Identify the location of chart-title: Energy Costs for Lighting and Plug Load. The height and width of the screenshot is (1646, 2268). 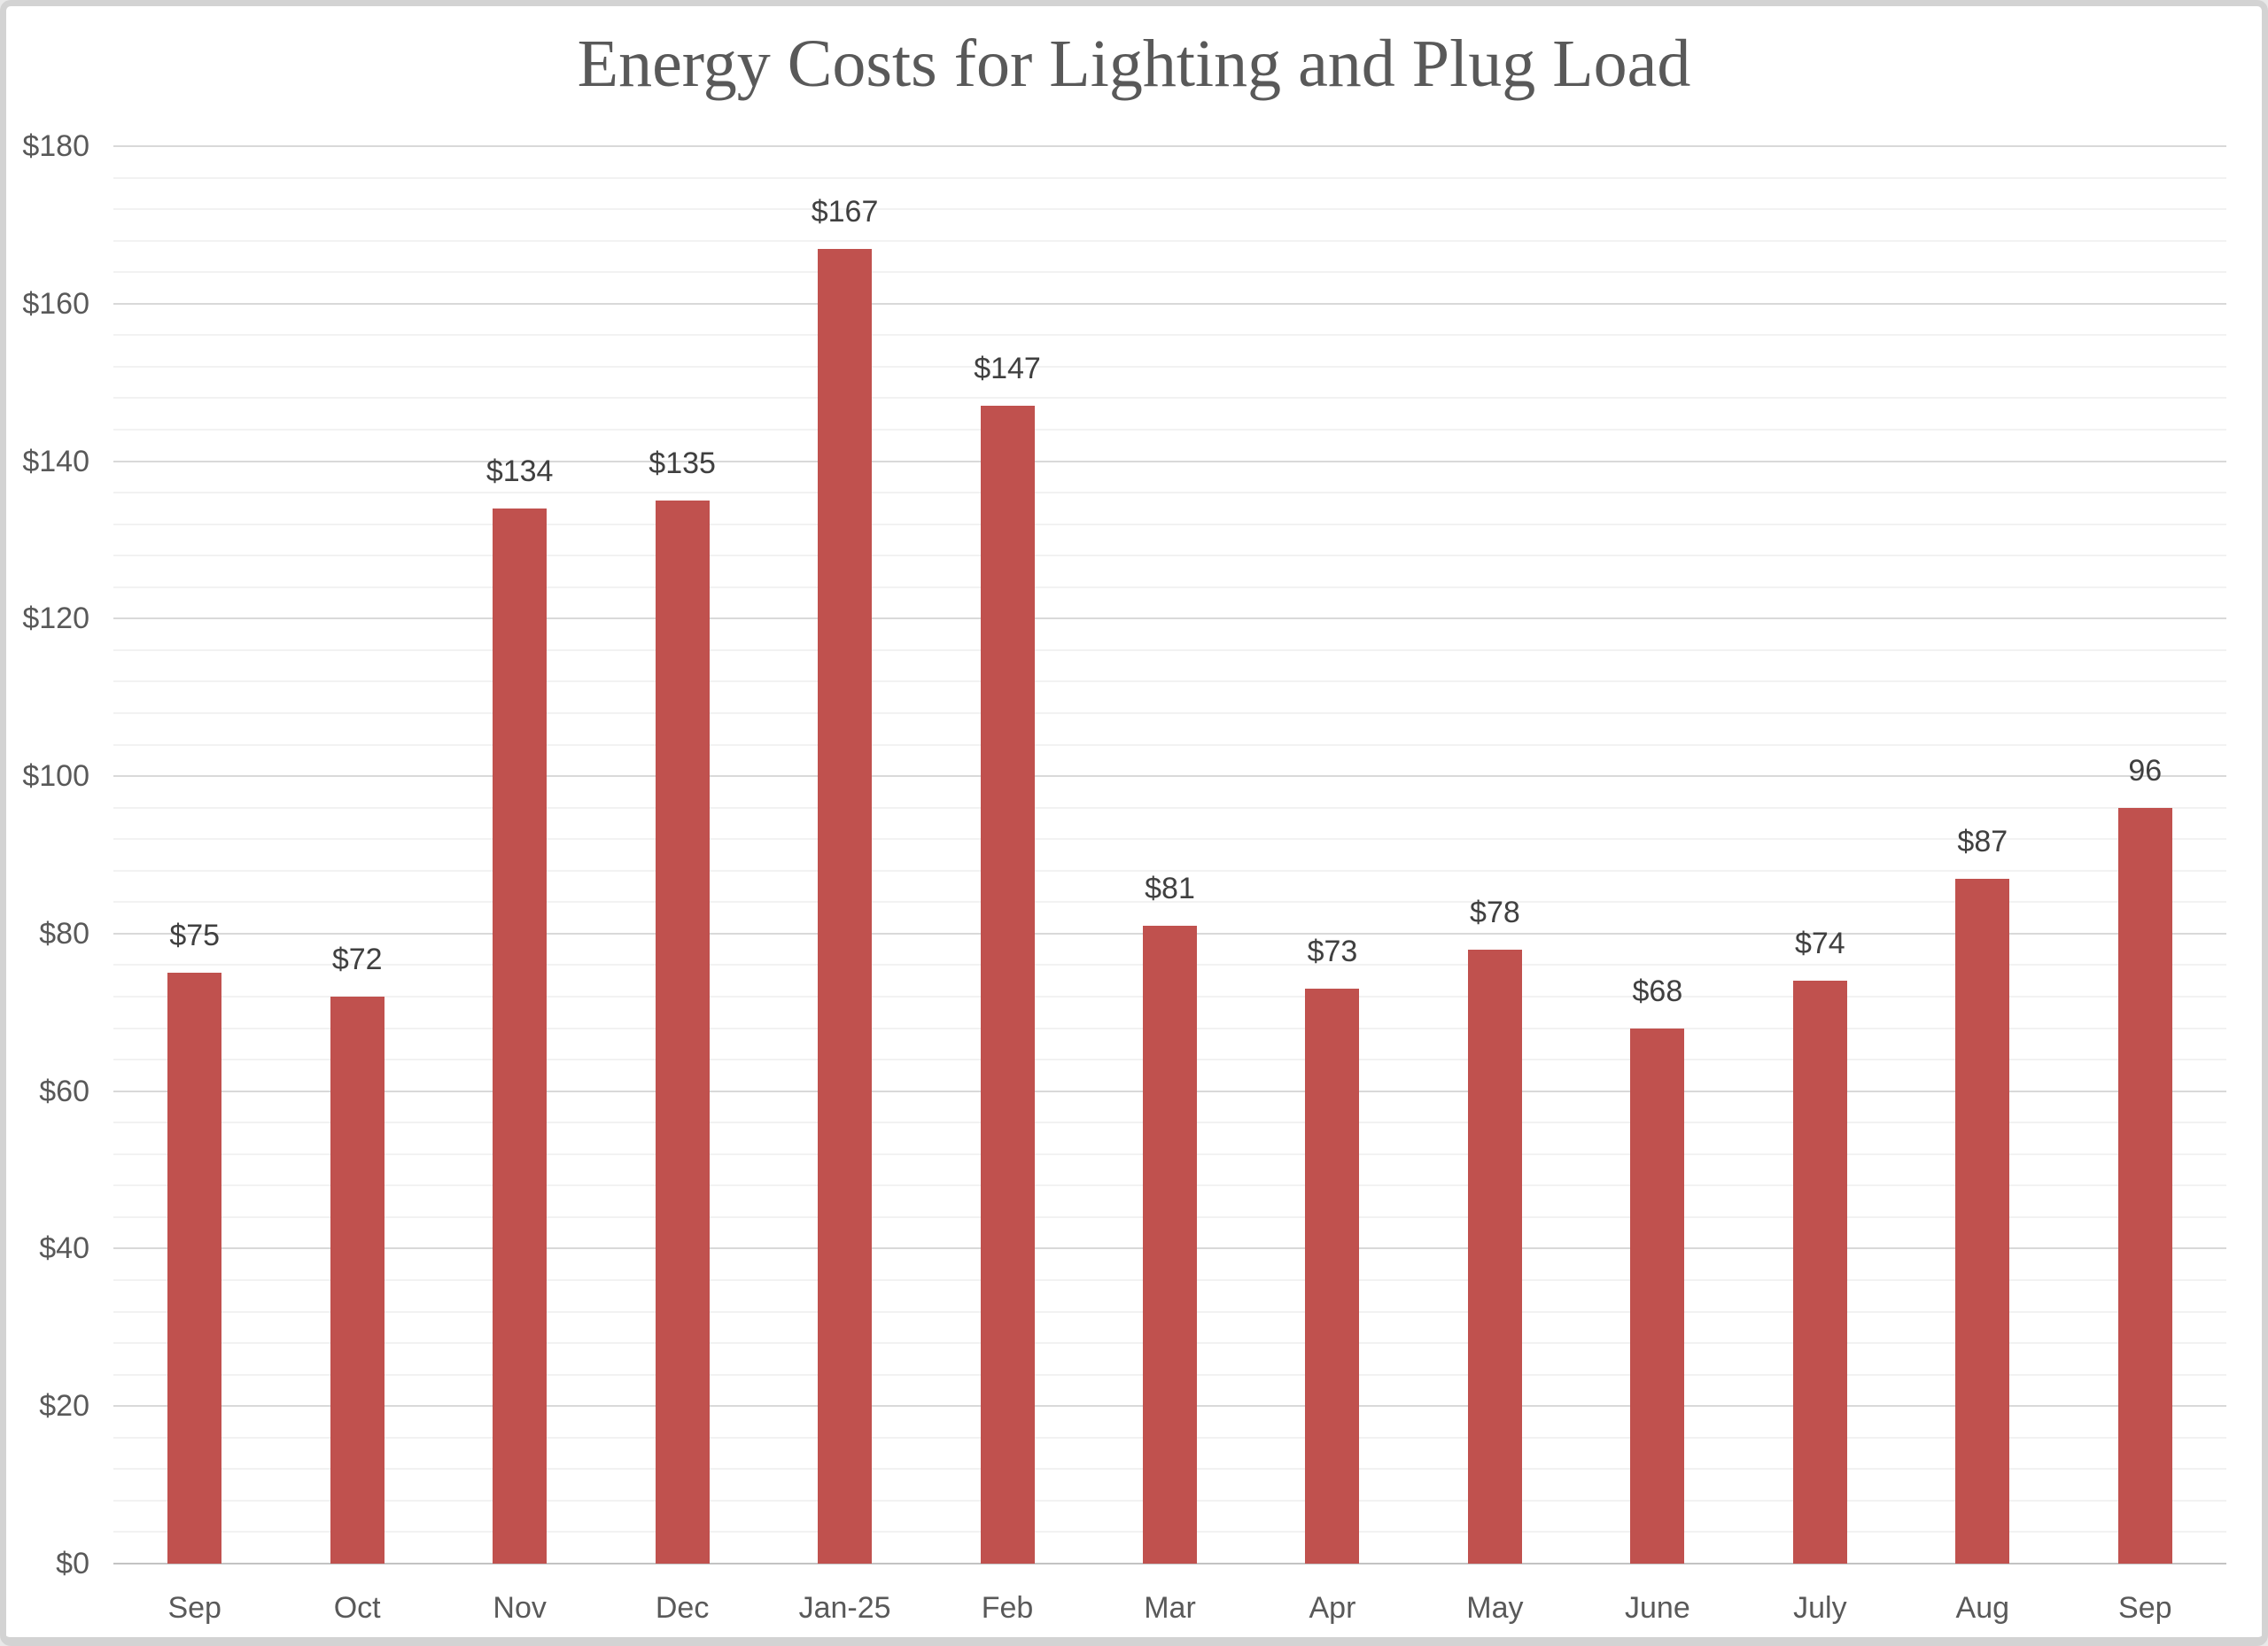
(1134, 64).